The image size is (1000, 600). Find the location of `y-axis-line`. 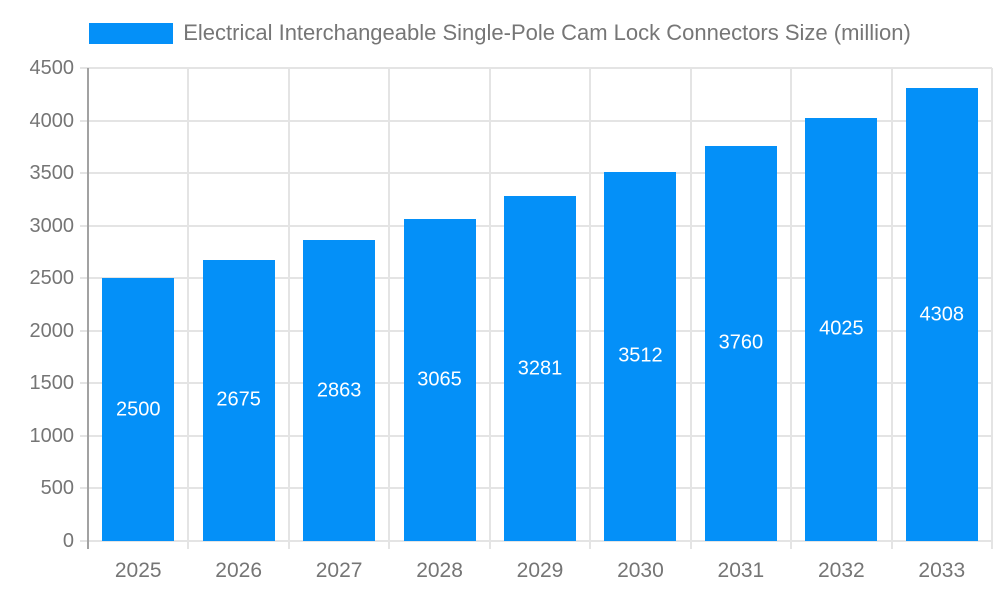

y-axis-line is located at coordinates (88, 308).